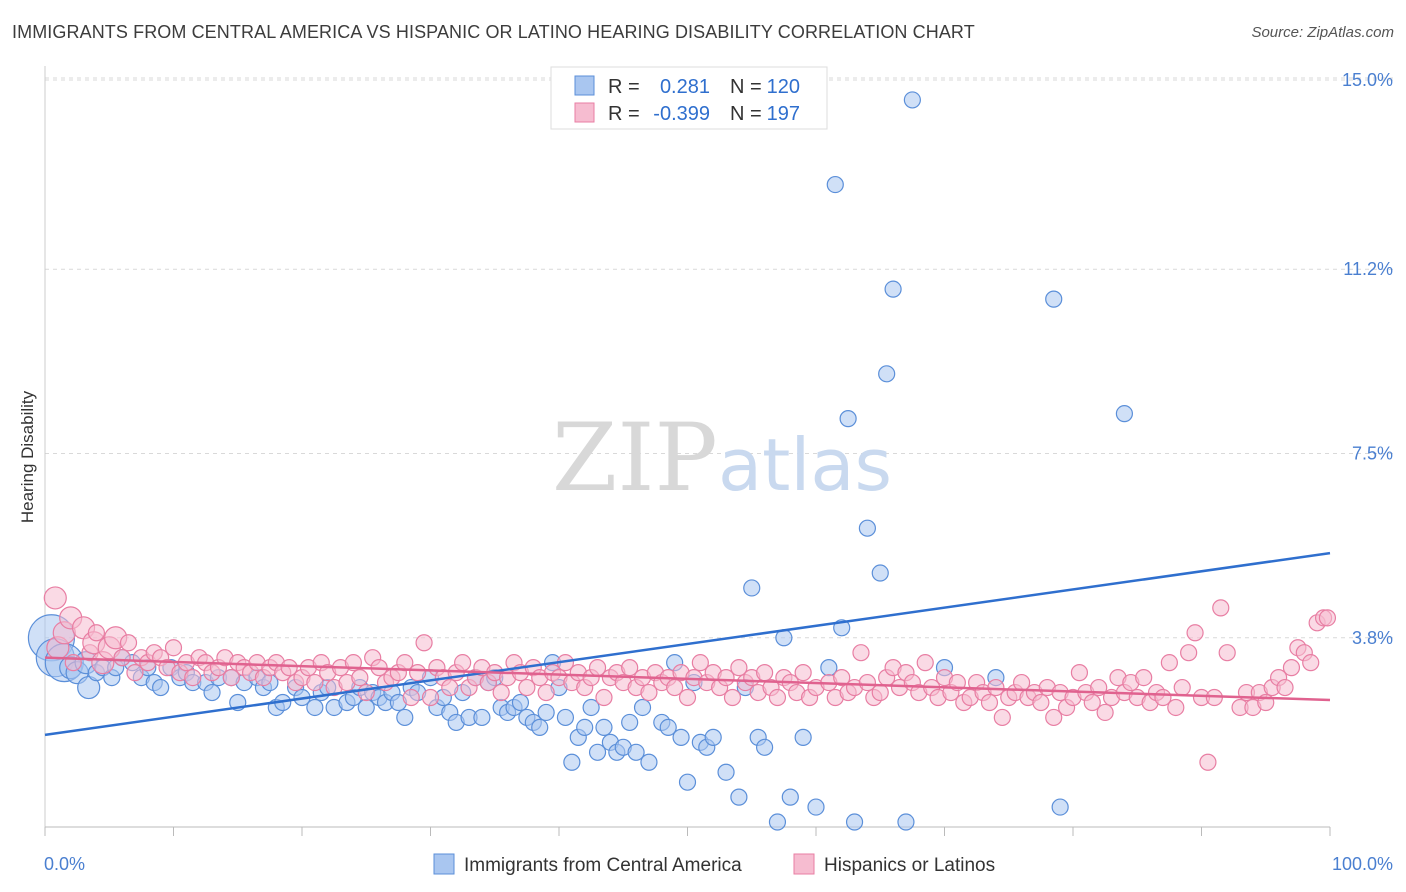 Image resolution: width=1406 pixels, height=892 pixels. Describe the element at coordinates (1368, 269) in the screenshot. I see `y-tick-label: 11.2%` at that location.